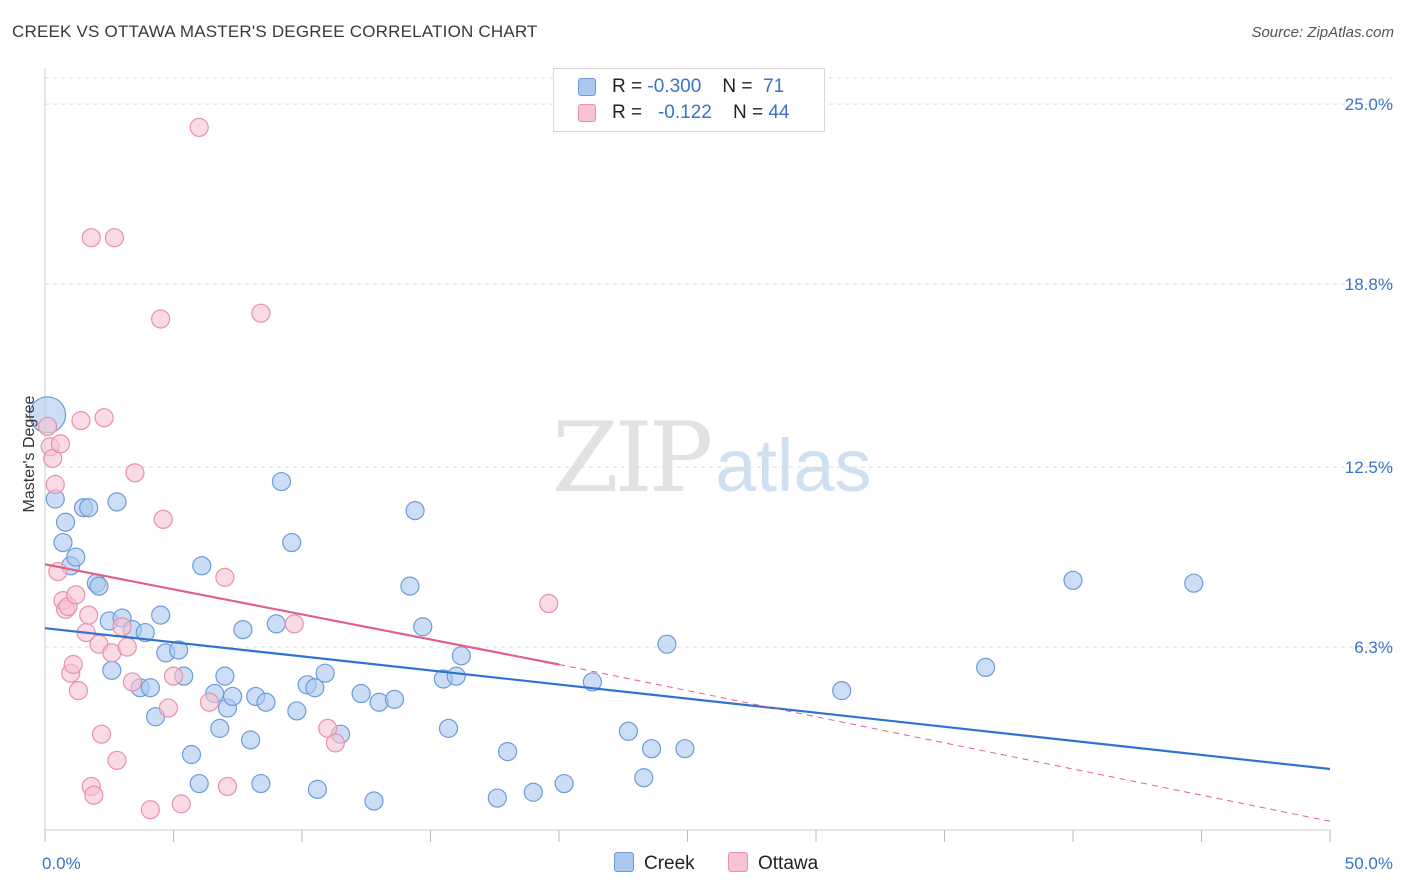 The image size is (1406, 892). What do you see at coordinates (61, 863) in the screenshot?
I see `x-tick-label: 0.0%` at bounding box center [61, 863].